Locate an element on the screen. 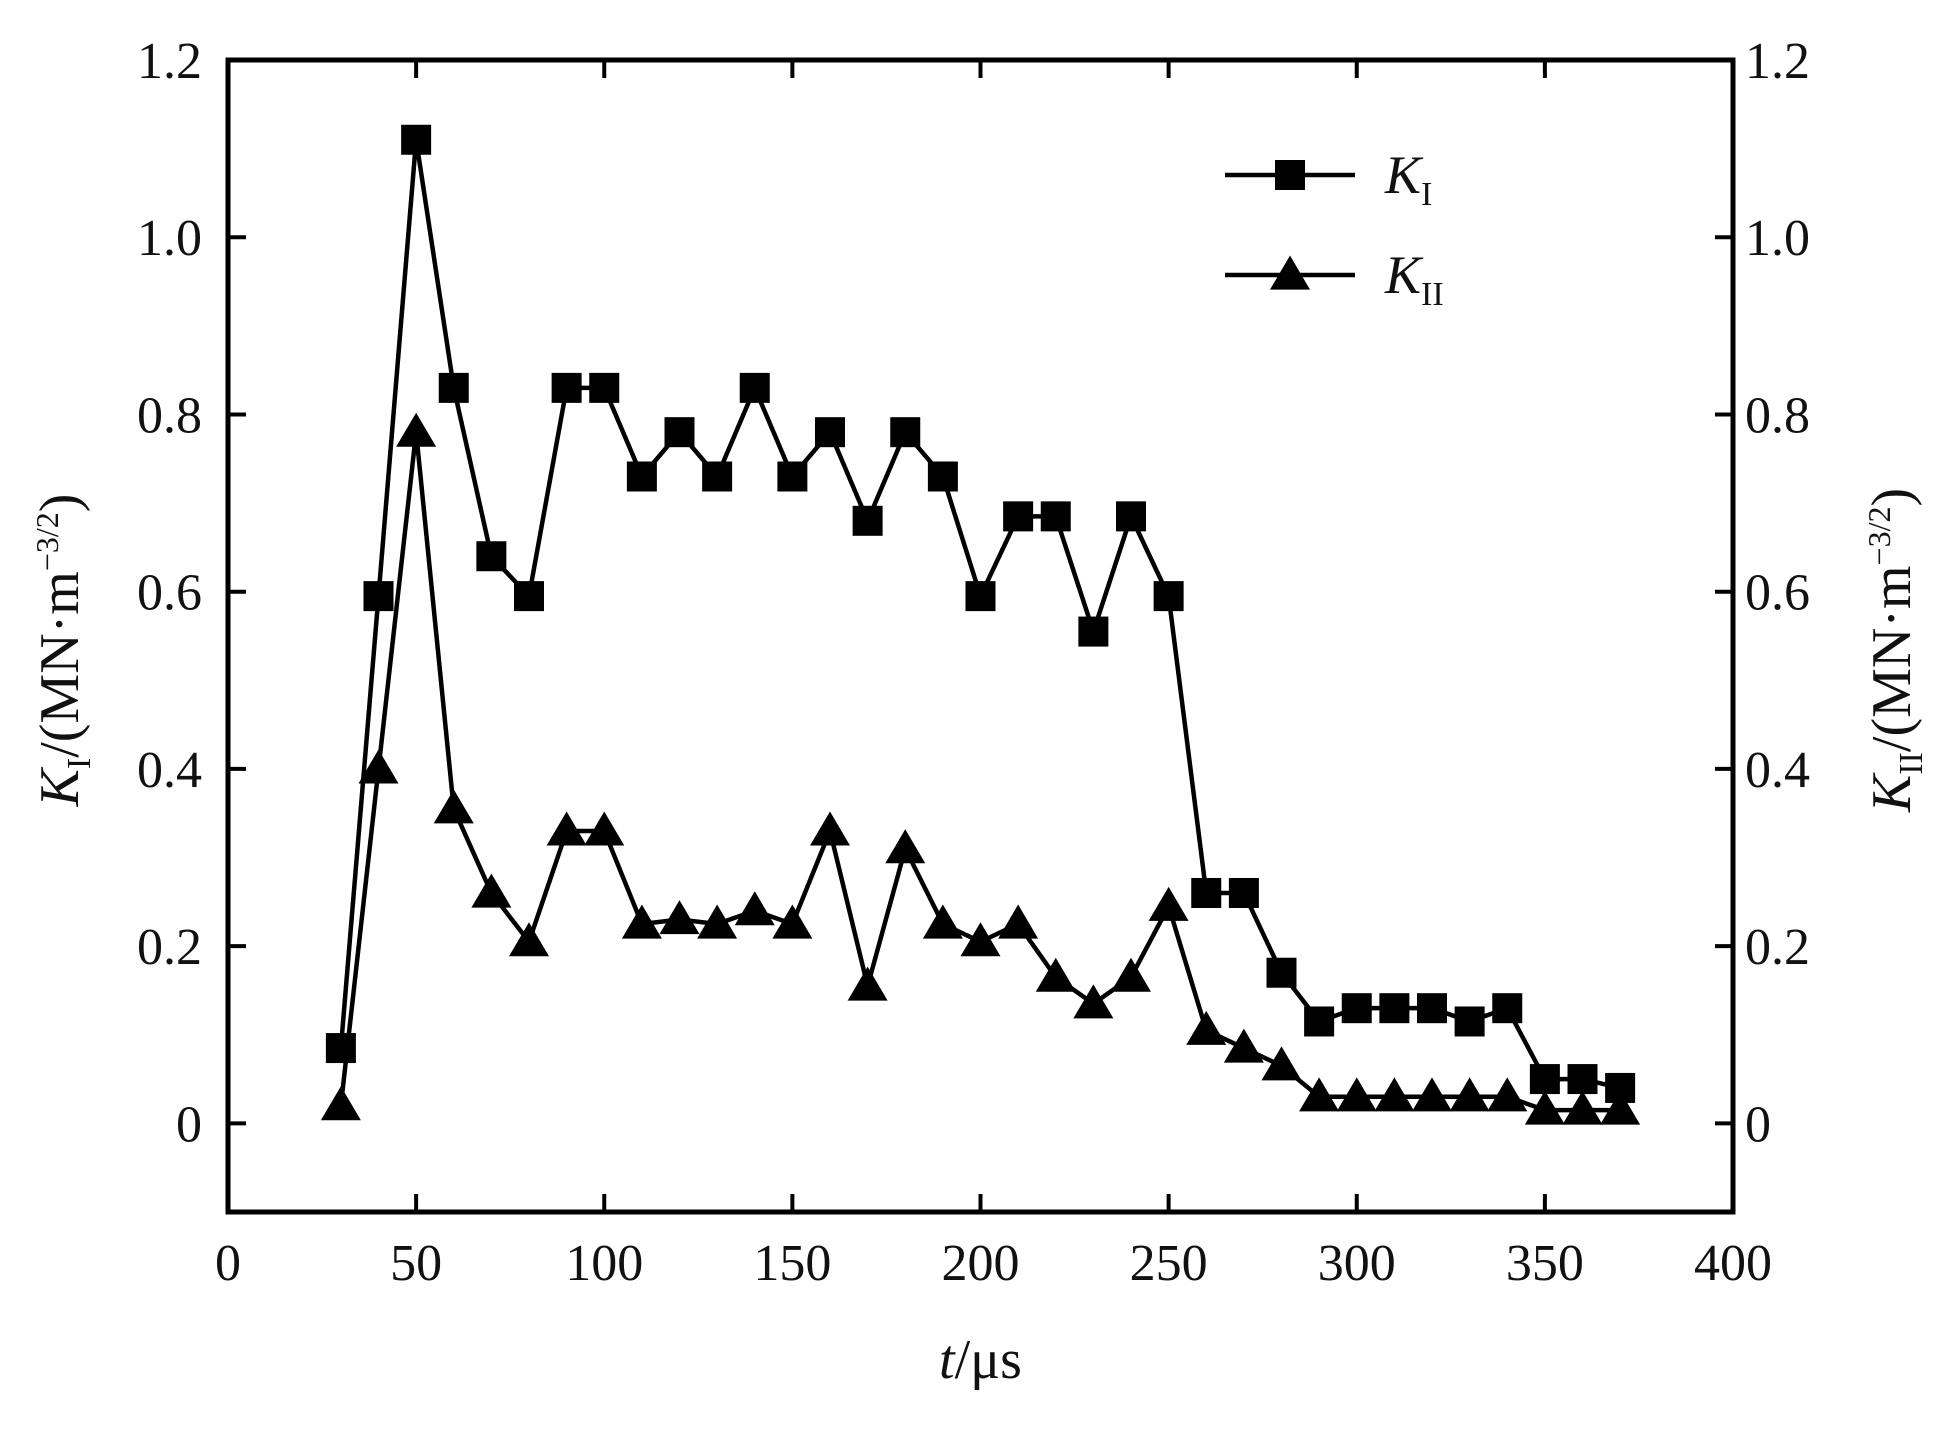  y-tick-label-left: 0 is located at coordinates (189, 1124).